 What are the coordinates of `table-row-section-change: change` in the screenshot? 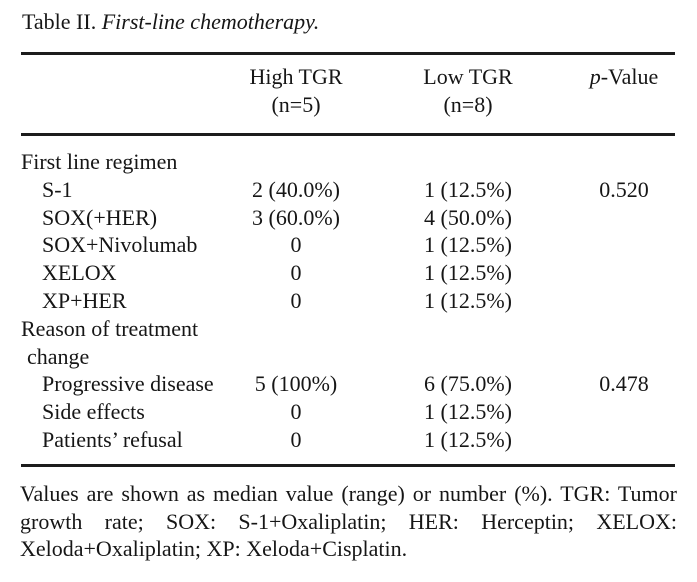 It's located at (348, 357).